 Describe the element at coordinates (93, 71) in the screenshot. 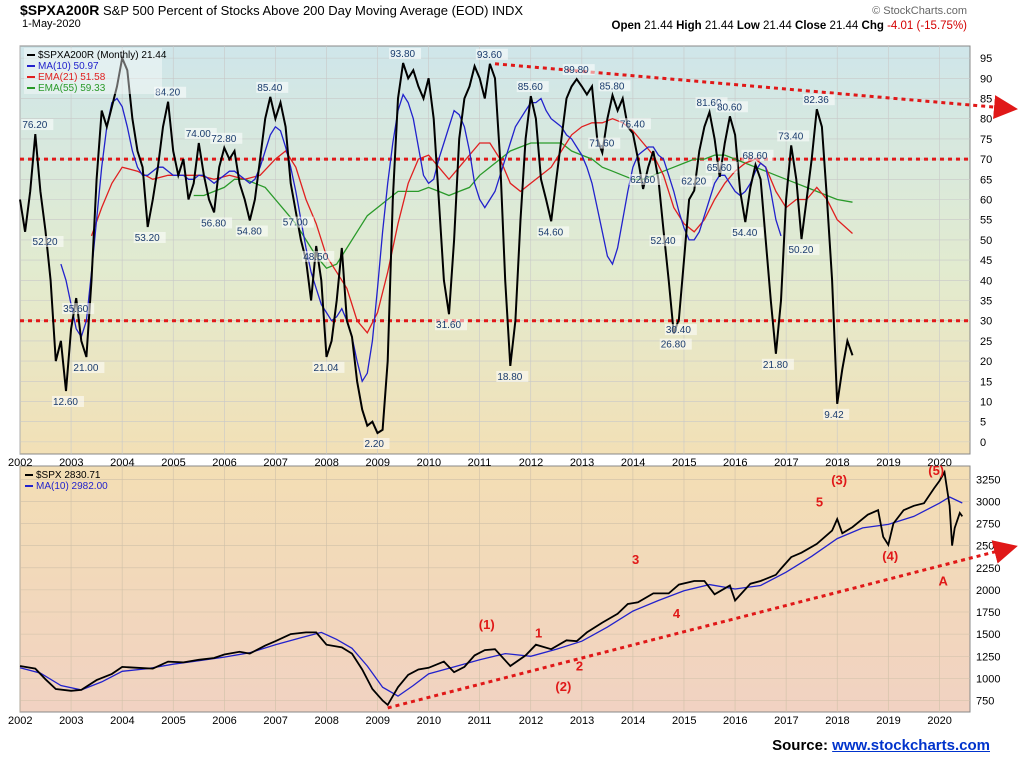

I see `legend-box` at that location.